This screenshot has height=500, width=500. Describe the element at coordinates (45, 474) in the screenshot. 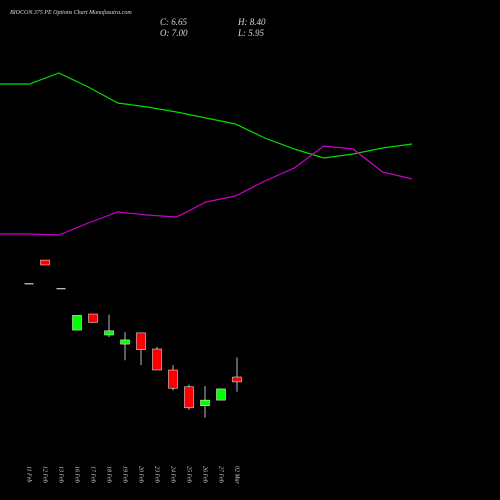

I see `x-tick-label: 12 Feb` at that location.